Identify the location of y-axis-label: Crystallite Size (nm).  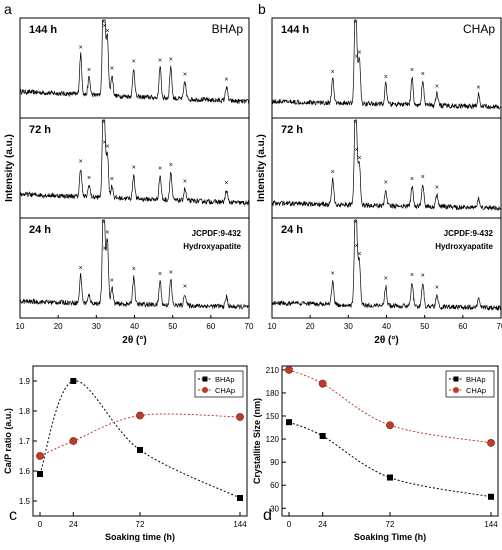
(257, 441).